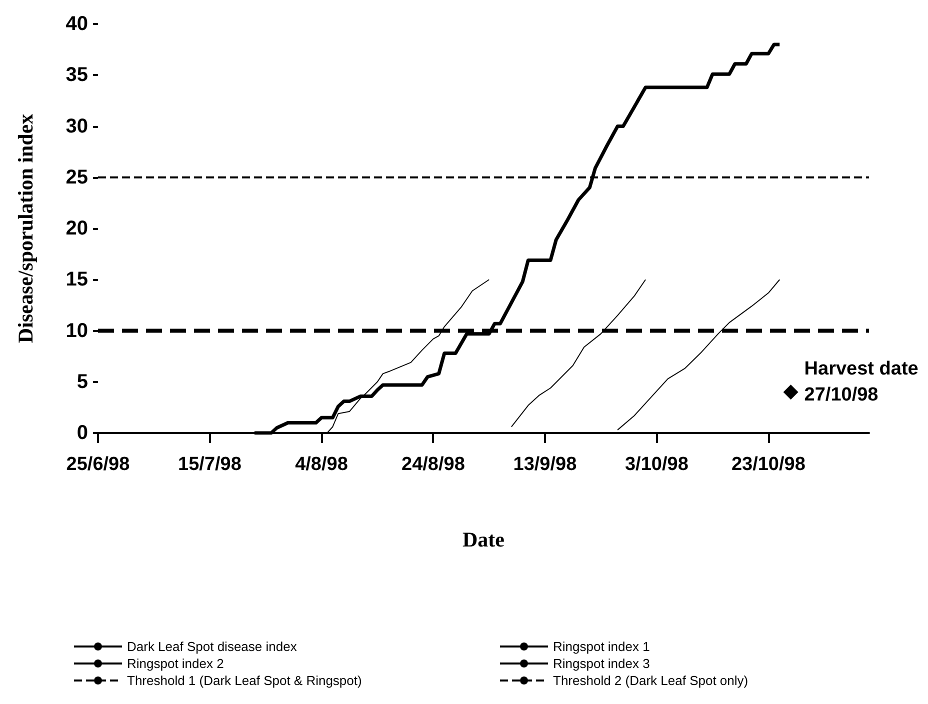  Describe the element at coordinates (601, 646) in the screenshot. I see `legend-label: Ringspot index 1` at that location.